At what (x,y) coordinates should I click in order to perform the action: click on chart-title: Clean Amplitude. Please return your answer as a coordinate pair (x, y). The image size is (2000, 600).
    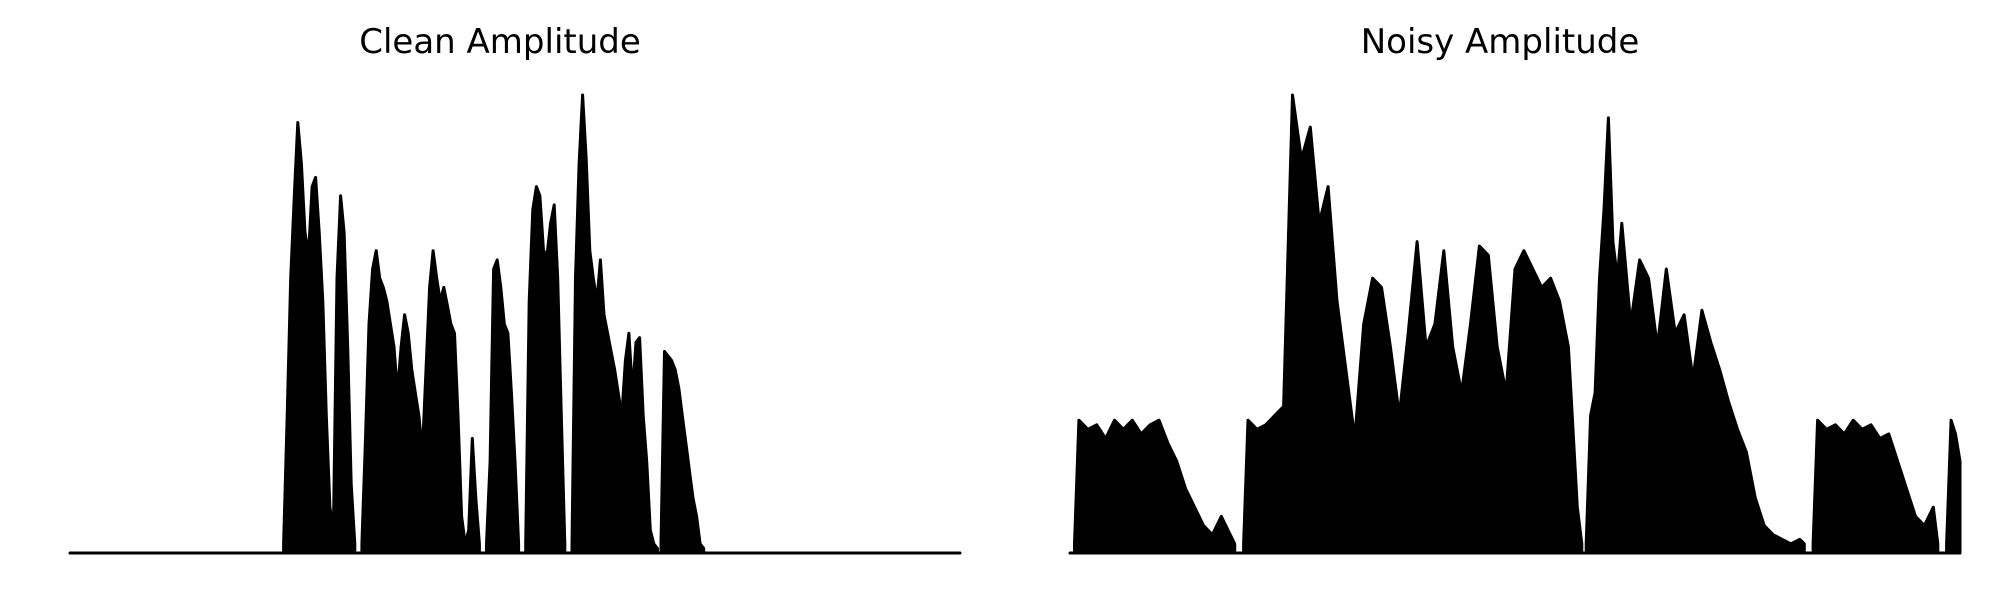
    Looking at the image, I should click on (500, 42).